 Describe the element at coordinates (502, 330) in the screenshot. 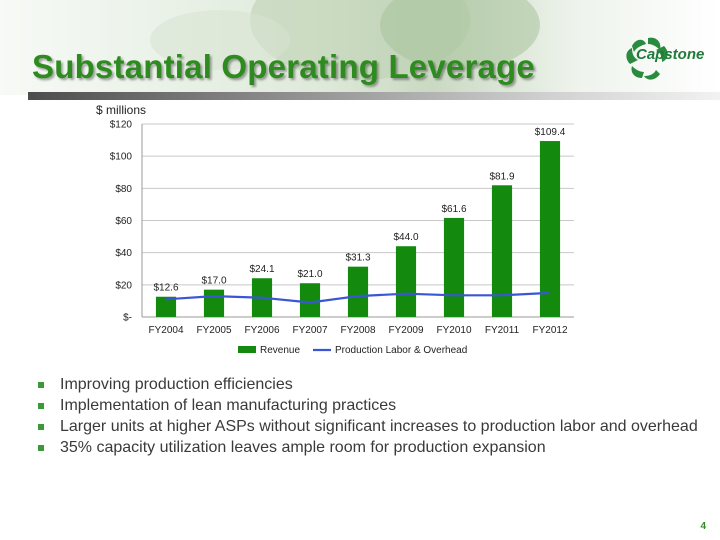

I see `x-tick-label: FY2011` at that location.